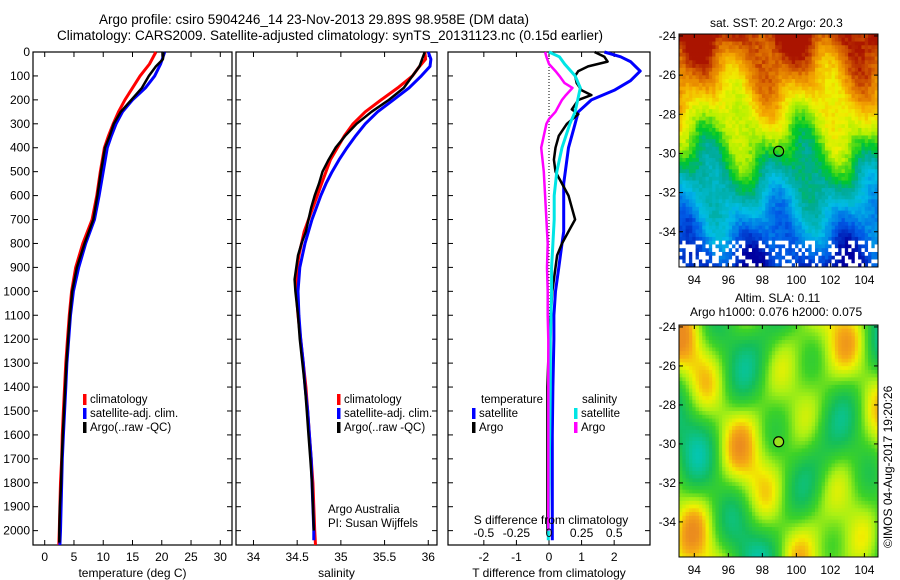  I want to click on map-x-tick-label: 94, so click(695, 280).